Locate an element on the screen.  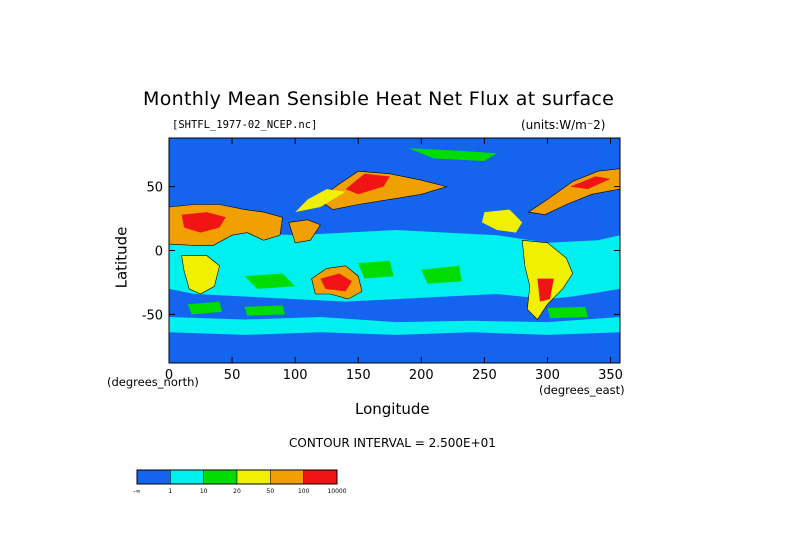
australia-core is located at coordinates (336, 282).